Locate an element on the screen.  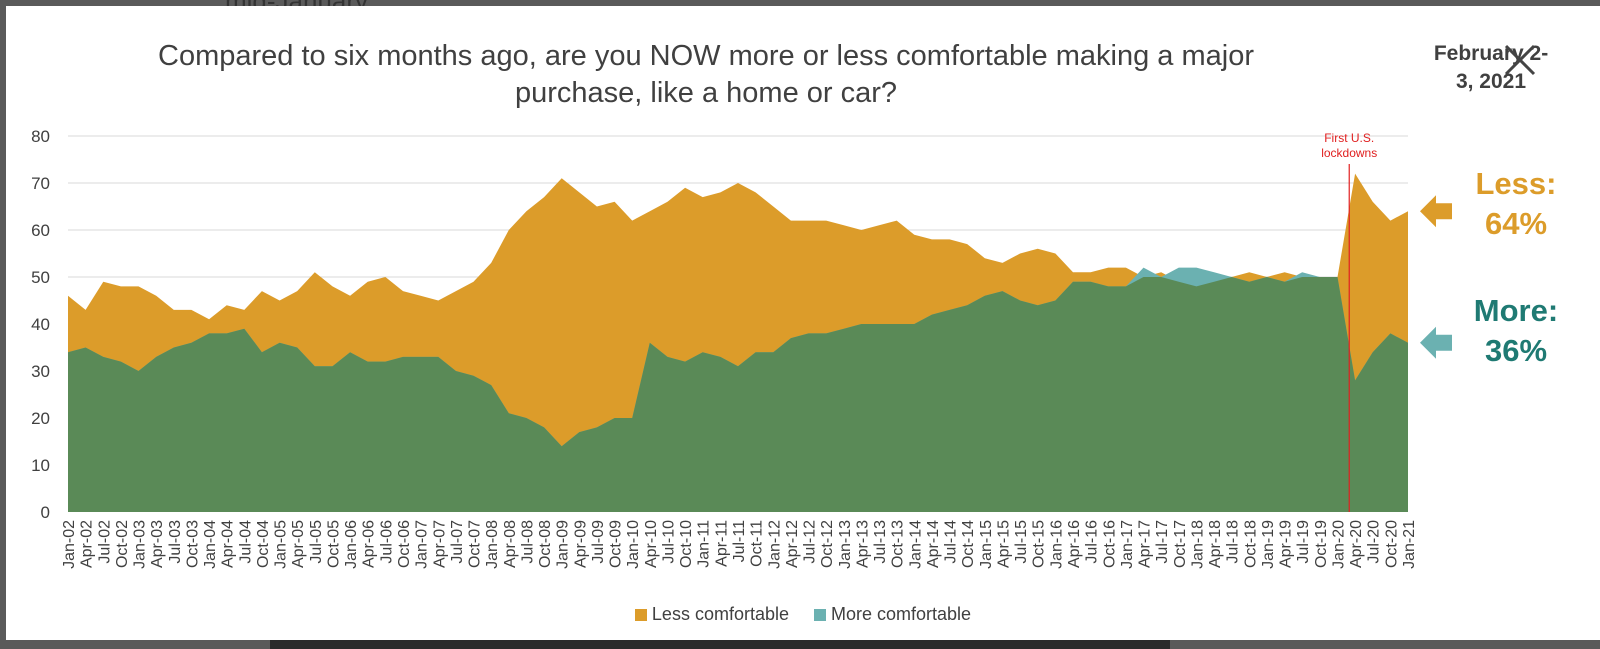
x-tick-Jul-06: Jul-06 is located at coordinates (386, 542).